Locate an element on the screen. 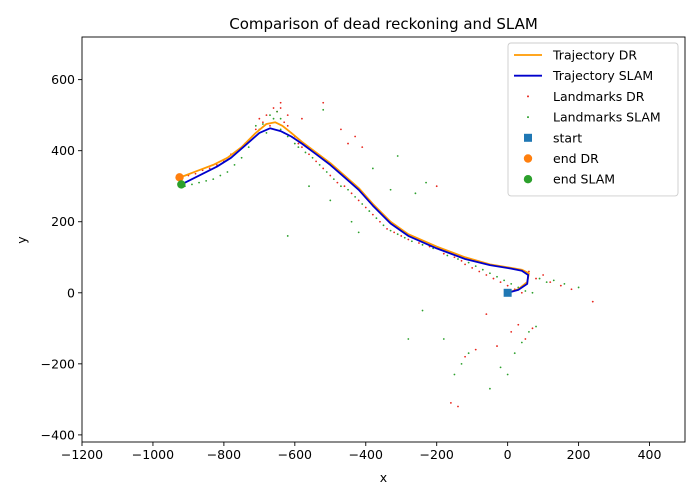 The image size is (700, 500). legend-swatch-end-dr is located at coordinates (528, 158).